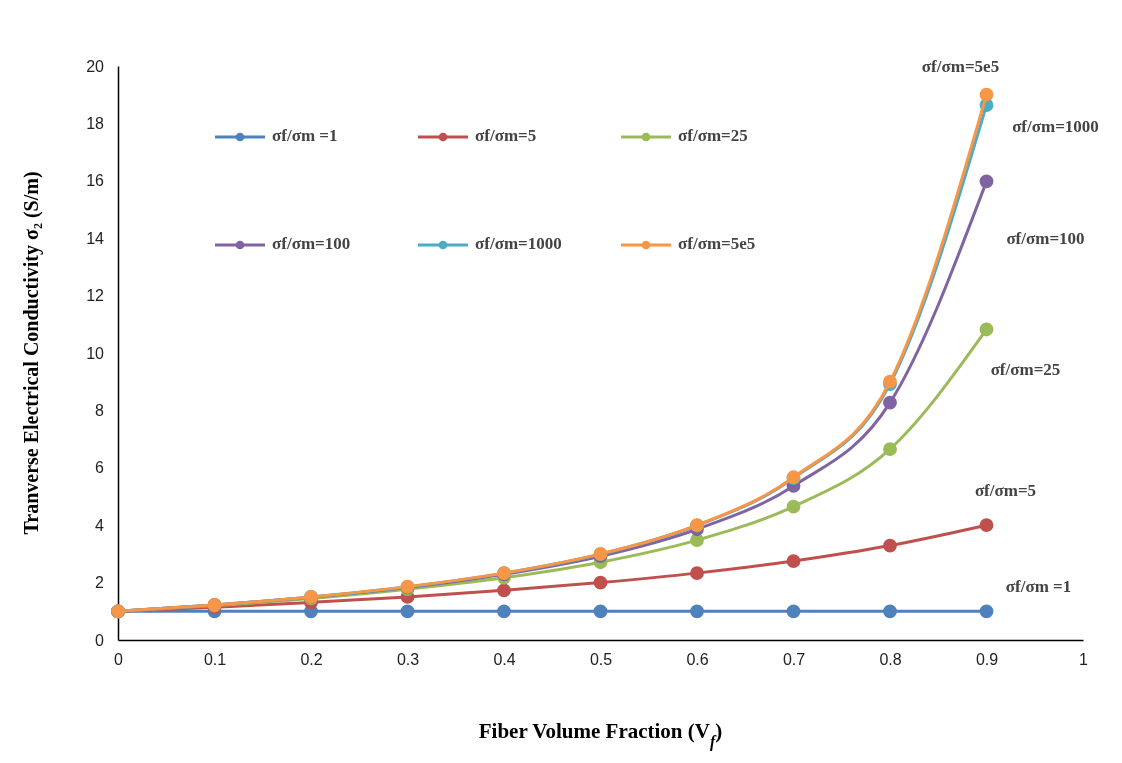 The height and width of the screenshot is (763, 1122). Describe the element at coordinates (95, 296) in the screenshot. I see `y-tick-label: 12` at that location.